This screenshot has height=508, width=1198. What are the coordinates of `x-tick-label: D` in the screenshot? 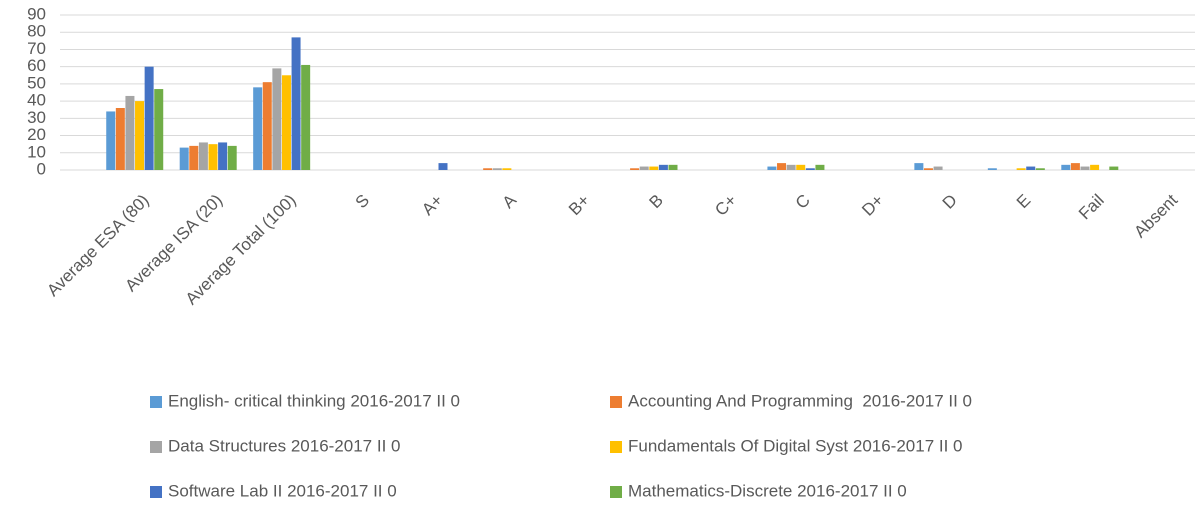 It's located at (950, 202).